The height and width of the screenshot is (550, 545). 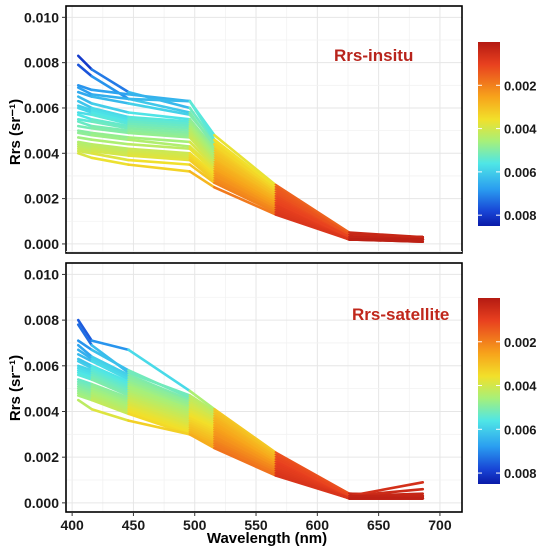 What do you see at coordinates (41, 411) in the screenshot?
I see `y-tick-label: 0.004` at bounding box center [41, 411].